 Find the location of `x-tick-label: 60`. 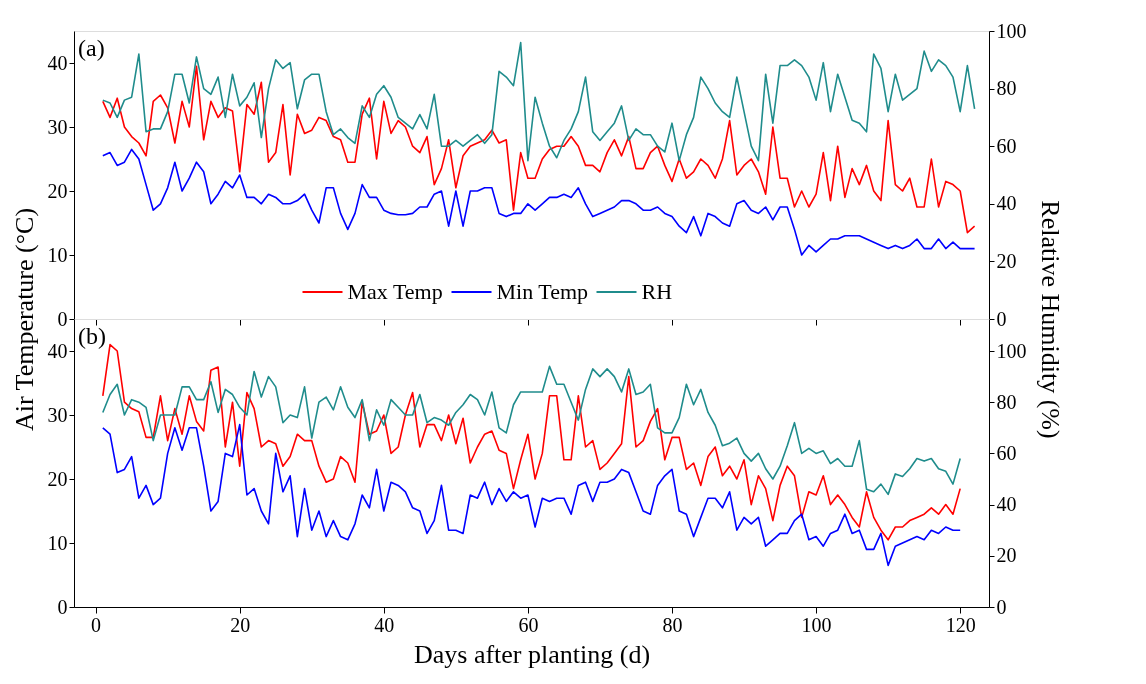

x-tick-label: 60 is located at coordinates (528, 624).